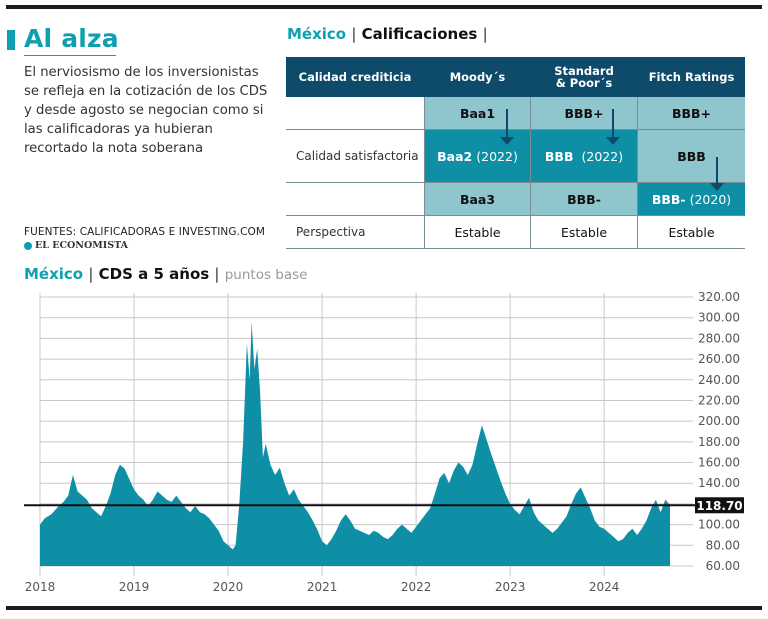  Describe the element at coordinates (719, 338) in the screenshot. I see `y-tick-label: 280.00` at that location.